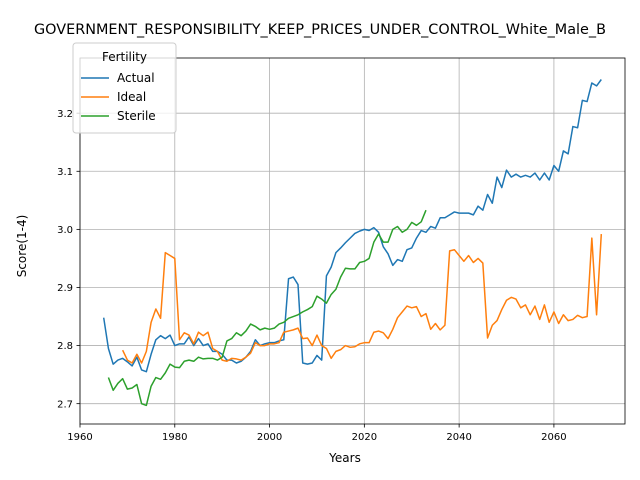  Describe the element at coordinates (317, 433) in the screenshot. I see `x-axis-ticks: 1960 1980 2000 2020 2040 2060` at that location.